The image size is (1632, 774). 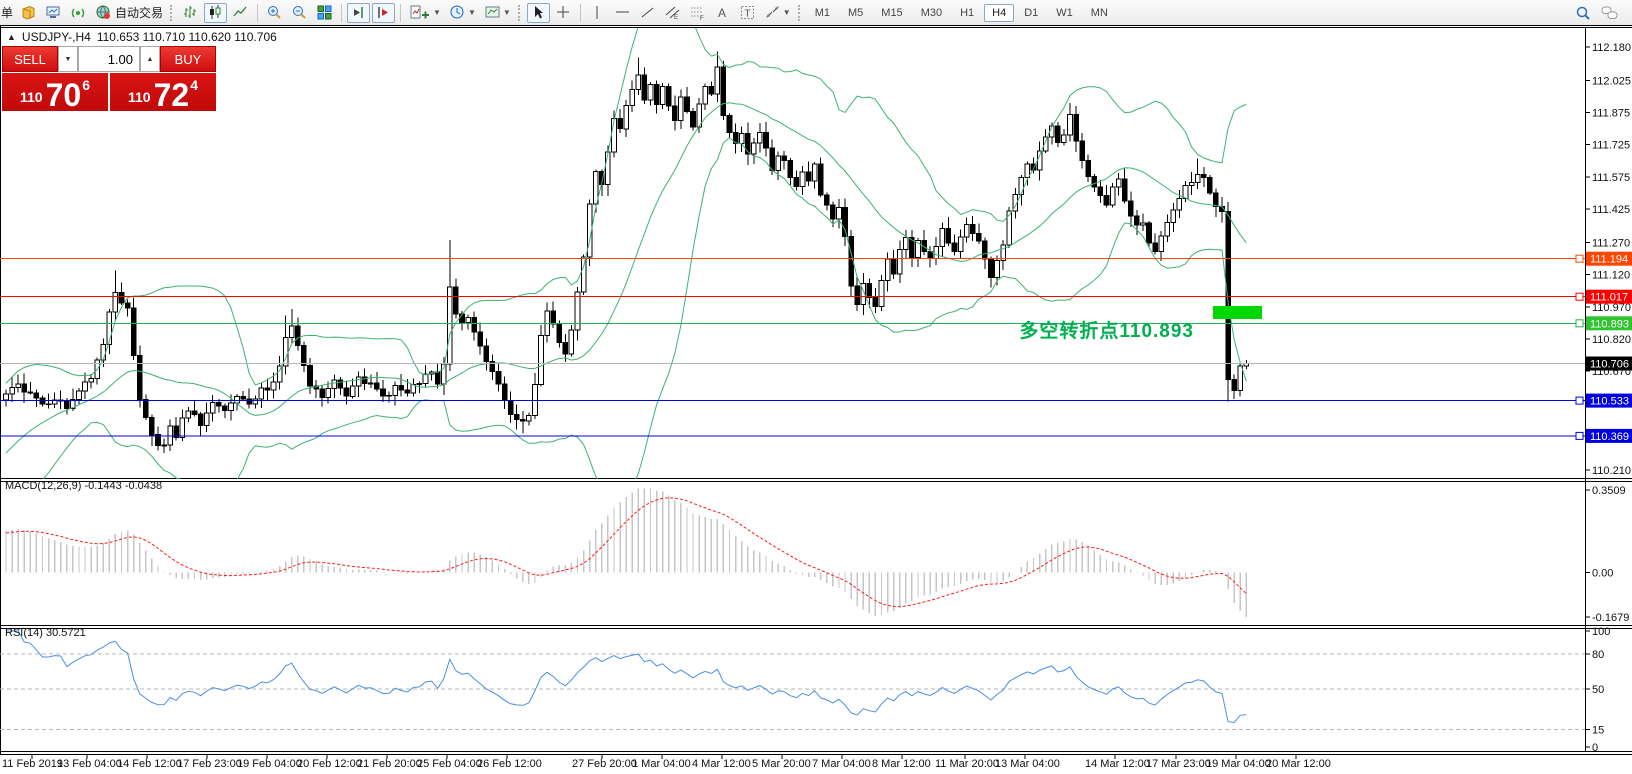 I want to click on svg-text: 110.210, so click(x=1611, y=471).